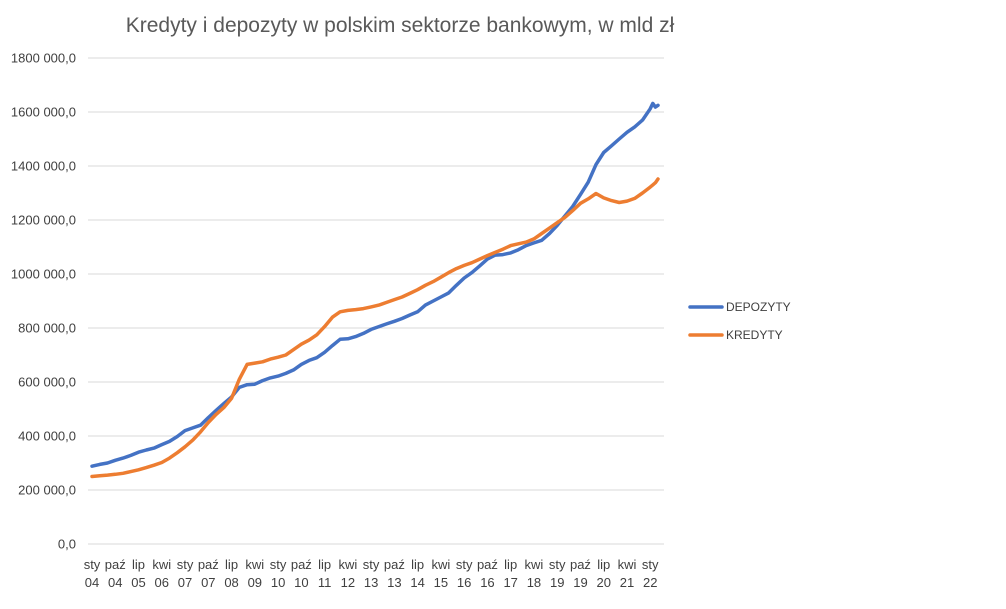 The image size is (1006, 609). I want to click on legend-label-kredyty: KREDYTY, so click(754, 335).